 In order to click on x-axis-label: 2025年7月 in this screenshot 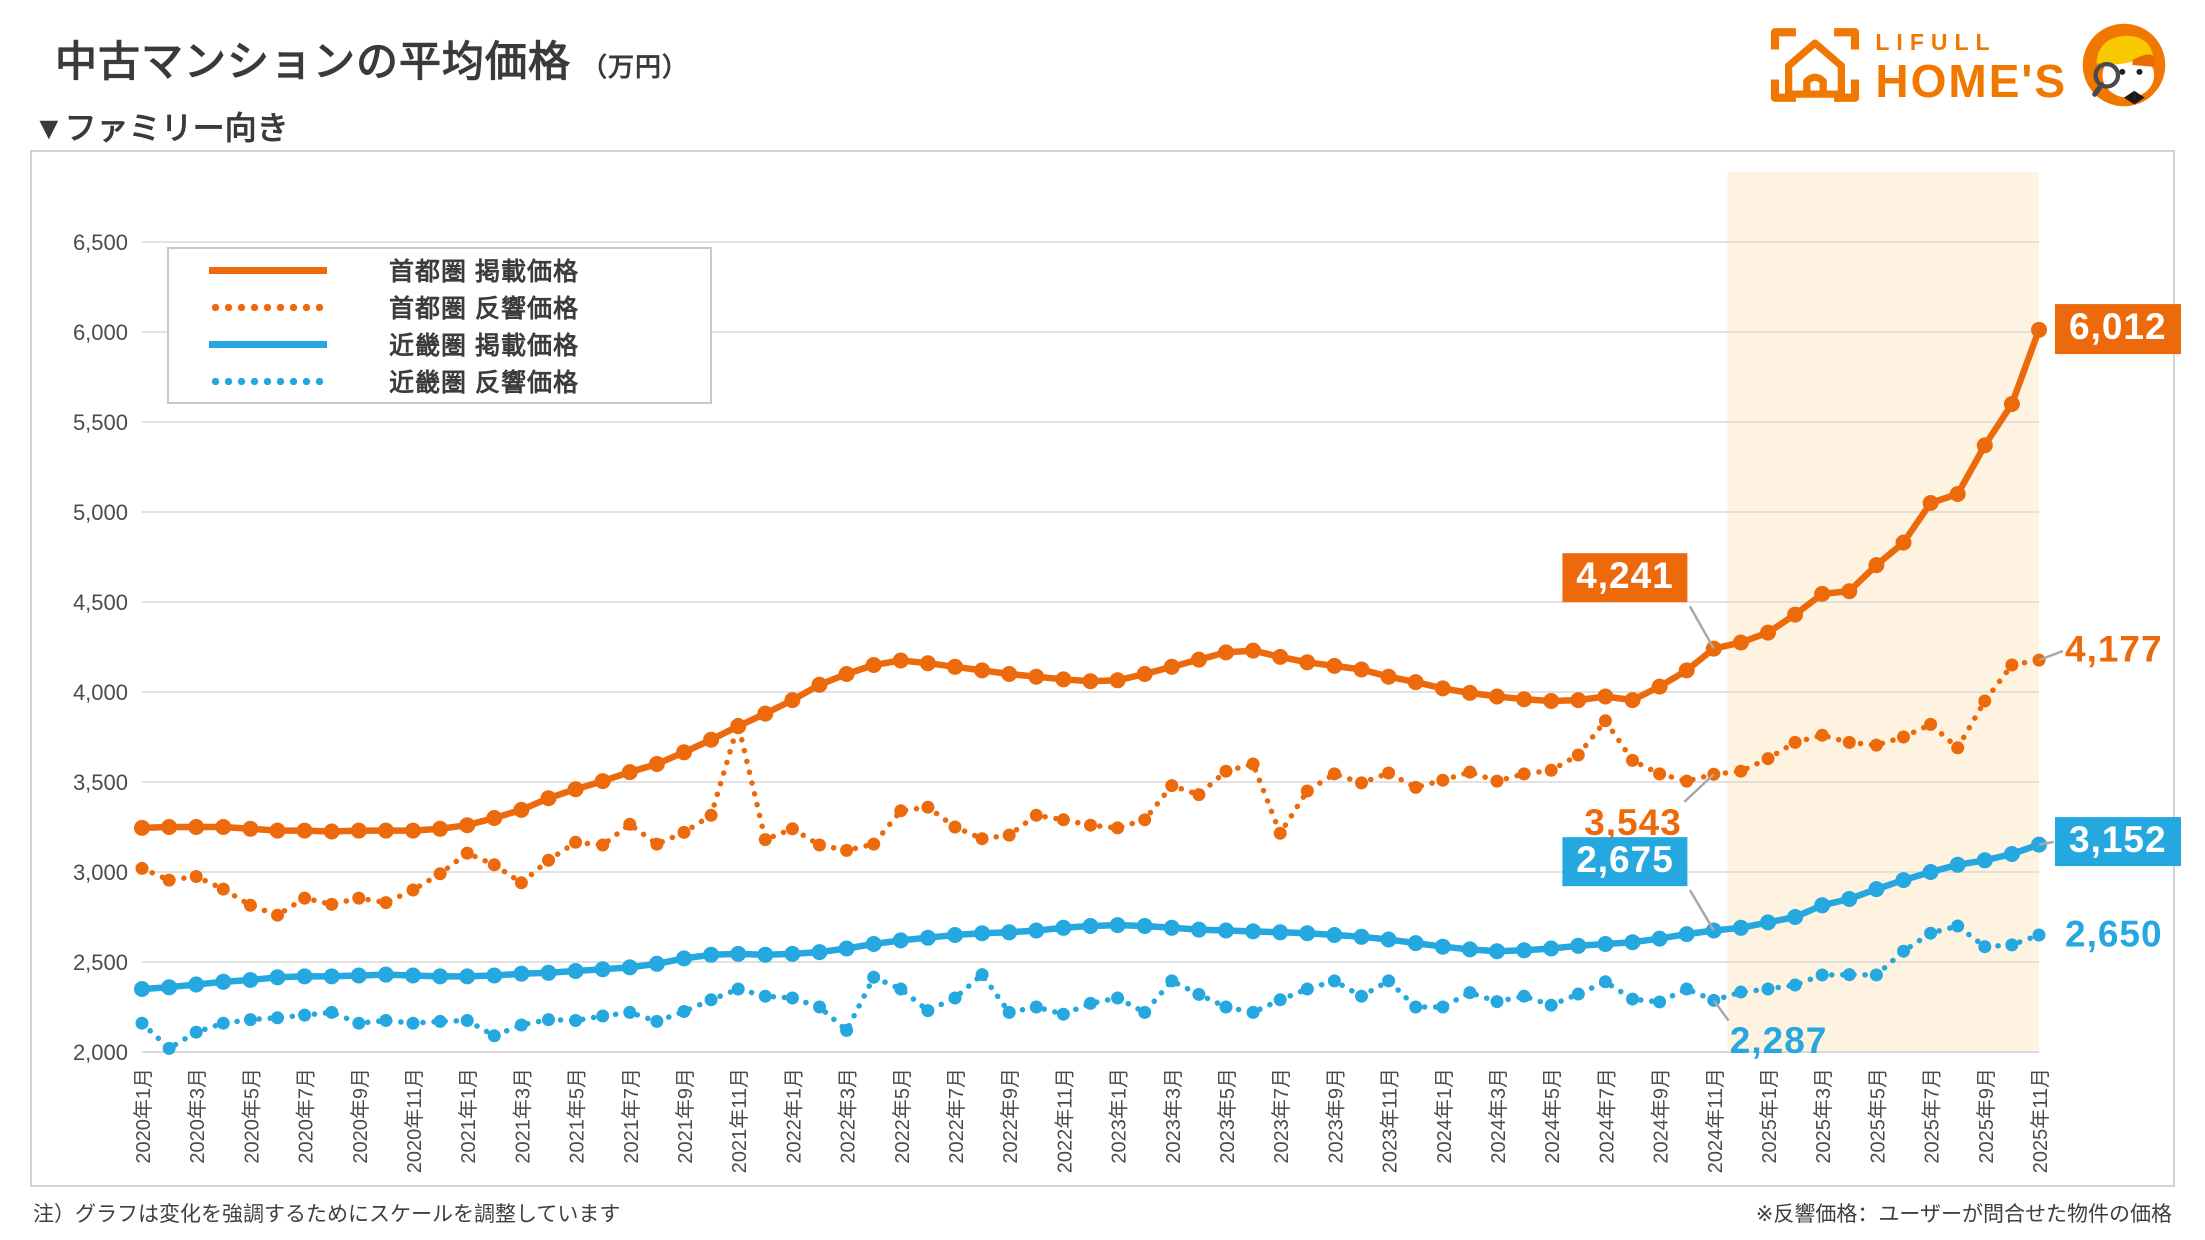, I will do `click(1932, 1116)`.